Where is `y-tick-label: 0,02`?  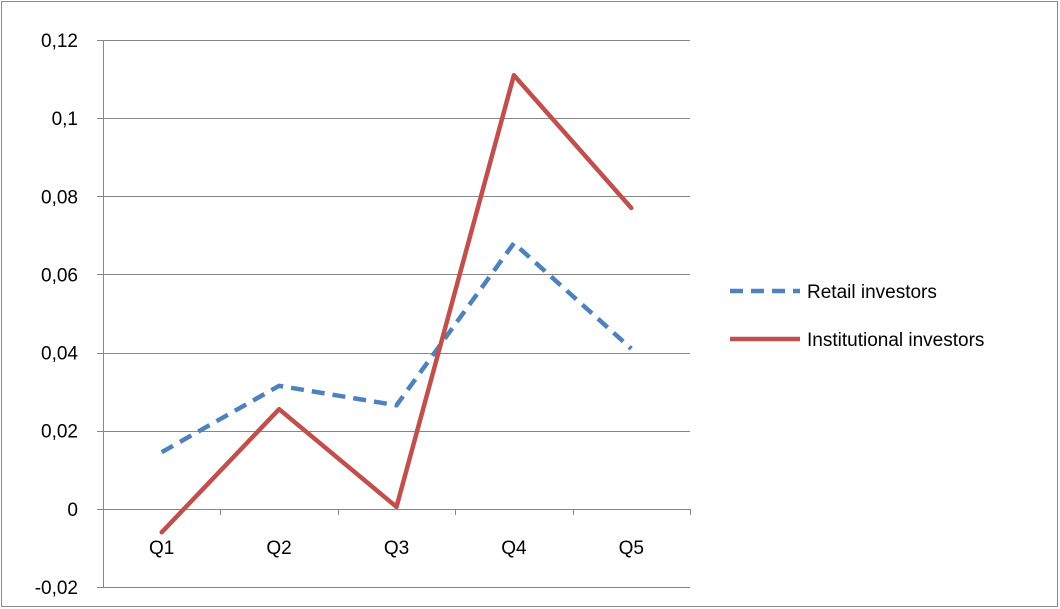
y-tick-label: 0,02 is located at coordinates (59, 432).